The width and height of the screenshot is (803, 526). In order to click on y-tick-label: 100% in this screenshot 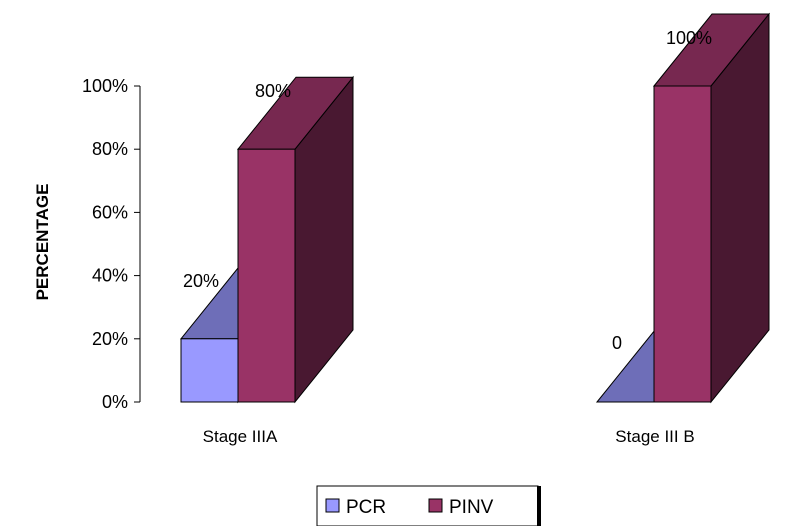, I will do `click(105, 86)`.